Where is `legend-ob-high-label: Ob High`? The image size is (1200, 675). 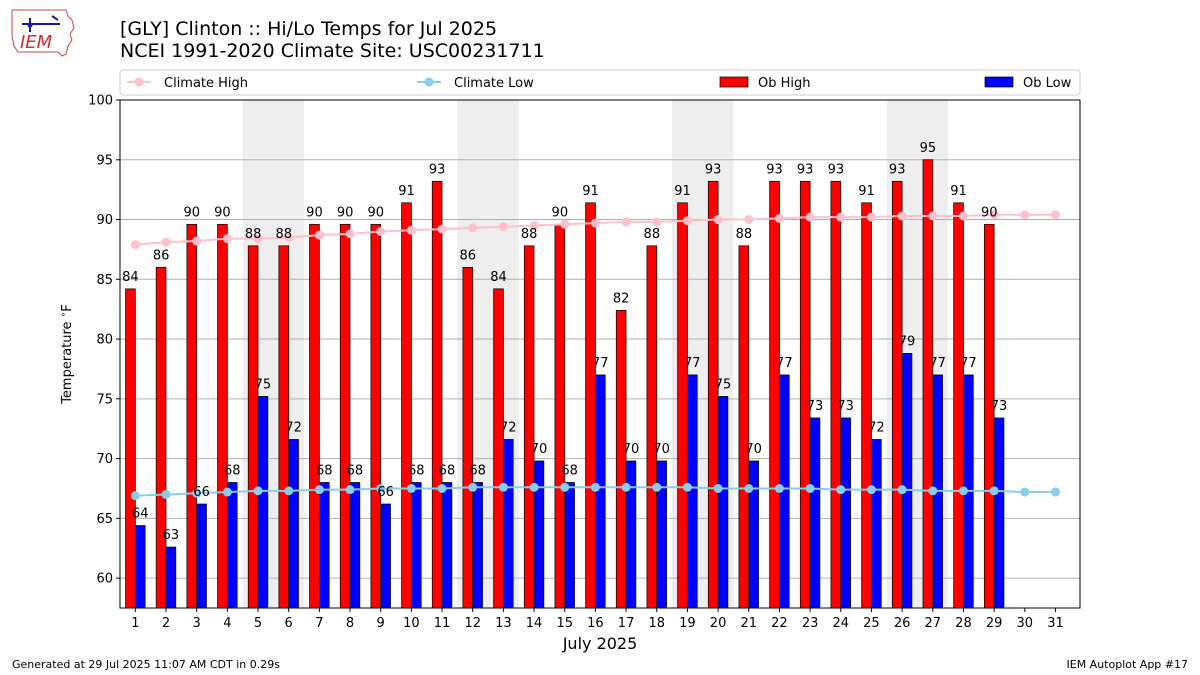
legend-ob-high-label: Ob High is located at coordinates (784, 83).